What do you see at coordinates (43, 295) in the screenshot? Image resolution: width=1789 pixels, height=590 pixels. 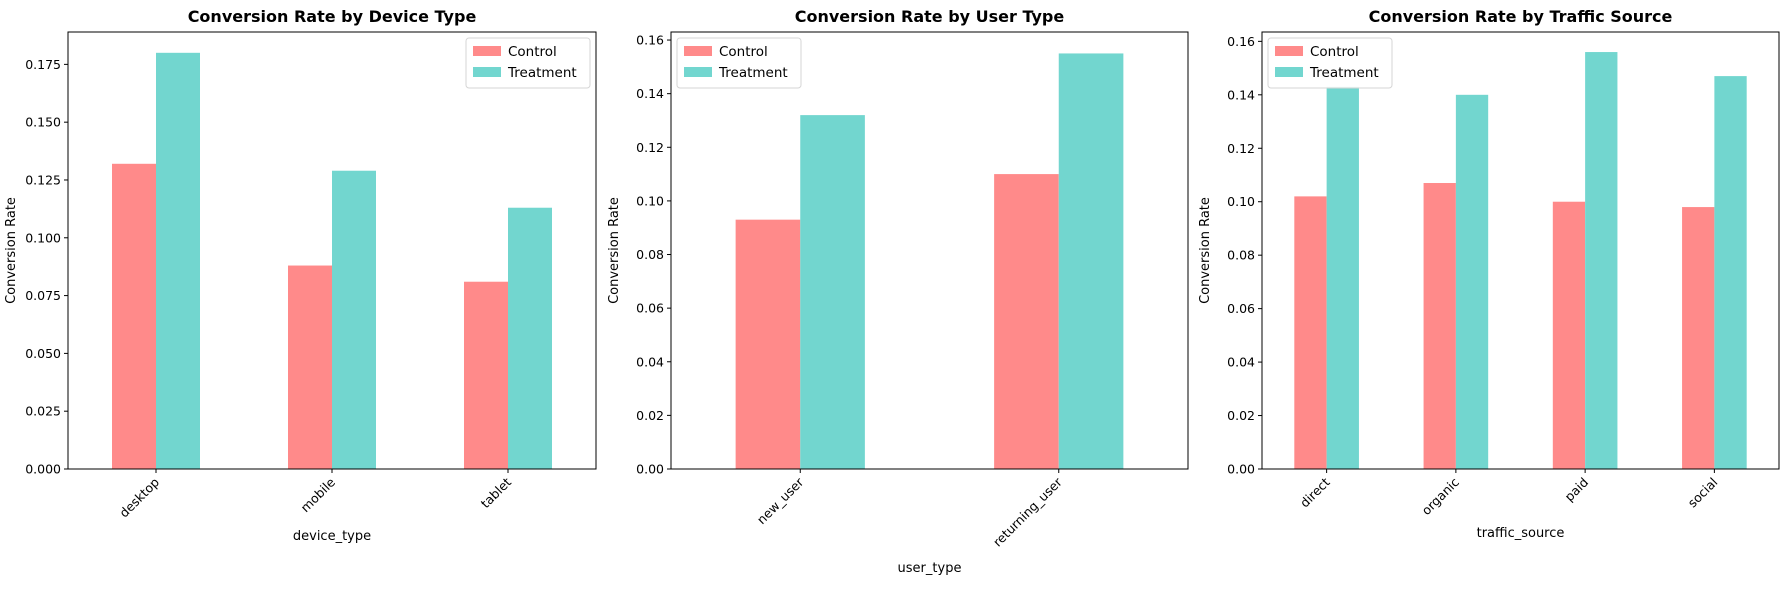 I see `y-tick-label: 0.075` at bounding box center [43, 295].